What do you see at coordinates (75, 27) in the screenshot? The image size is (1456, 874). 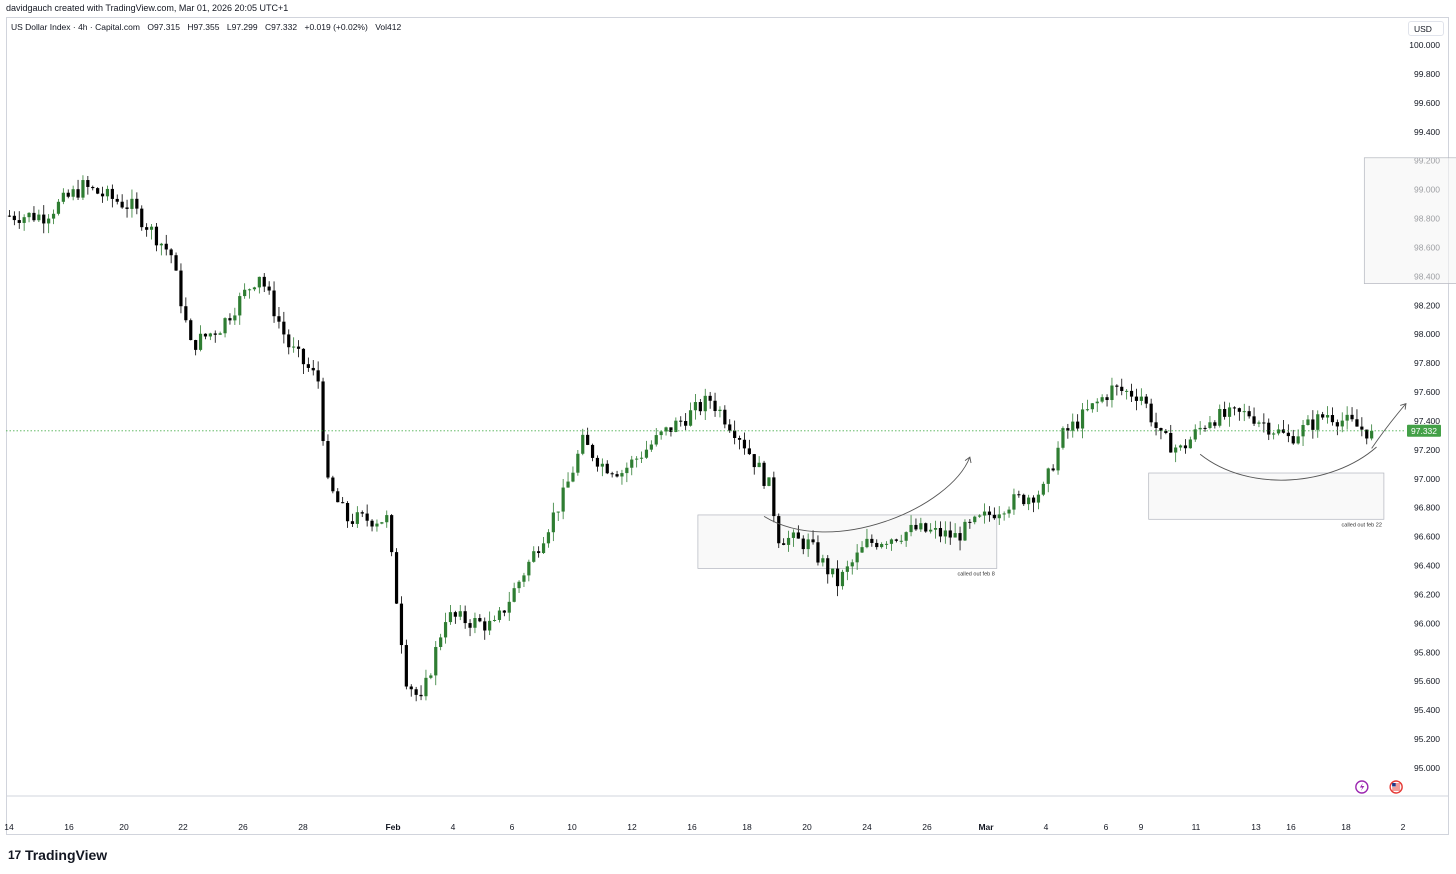 I see `symbol-name: US Dollar Index · 4h · Capital.com` at bounding box center [75, 27].